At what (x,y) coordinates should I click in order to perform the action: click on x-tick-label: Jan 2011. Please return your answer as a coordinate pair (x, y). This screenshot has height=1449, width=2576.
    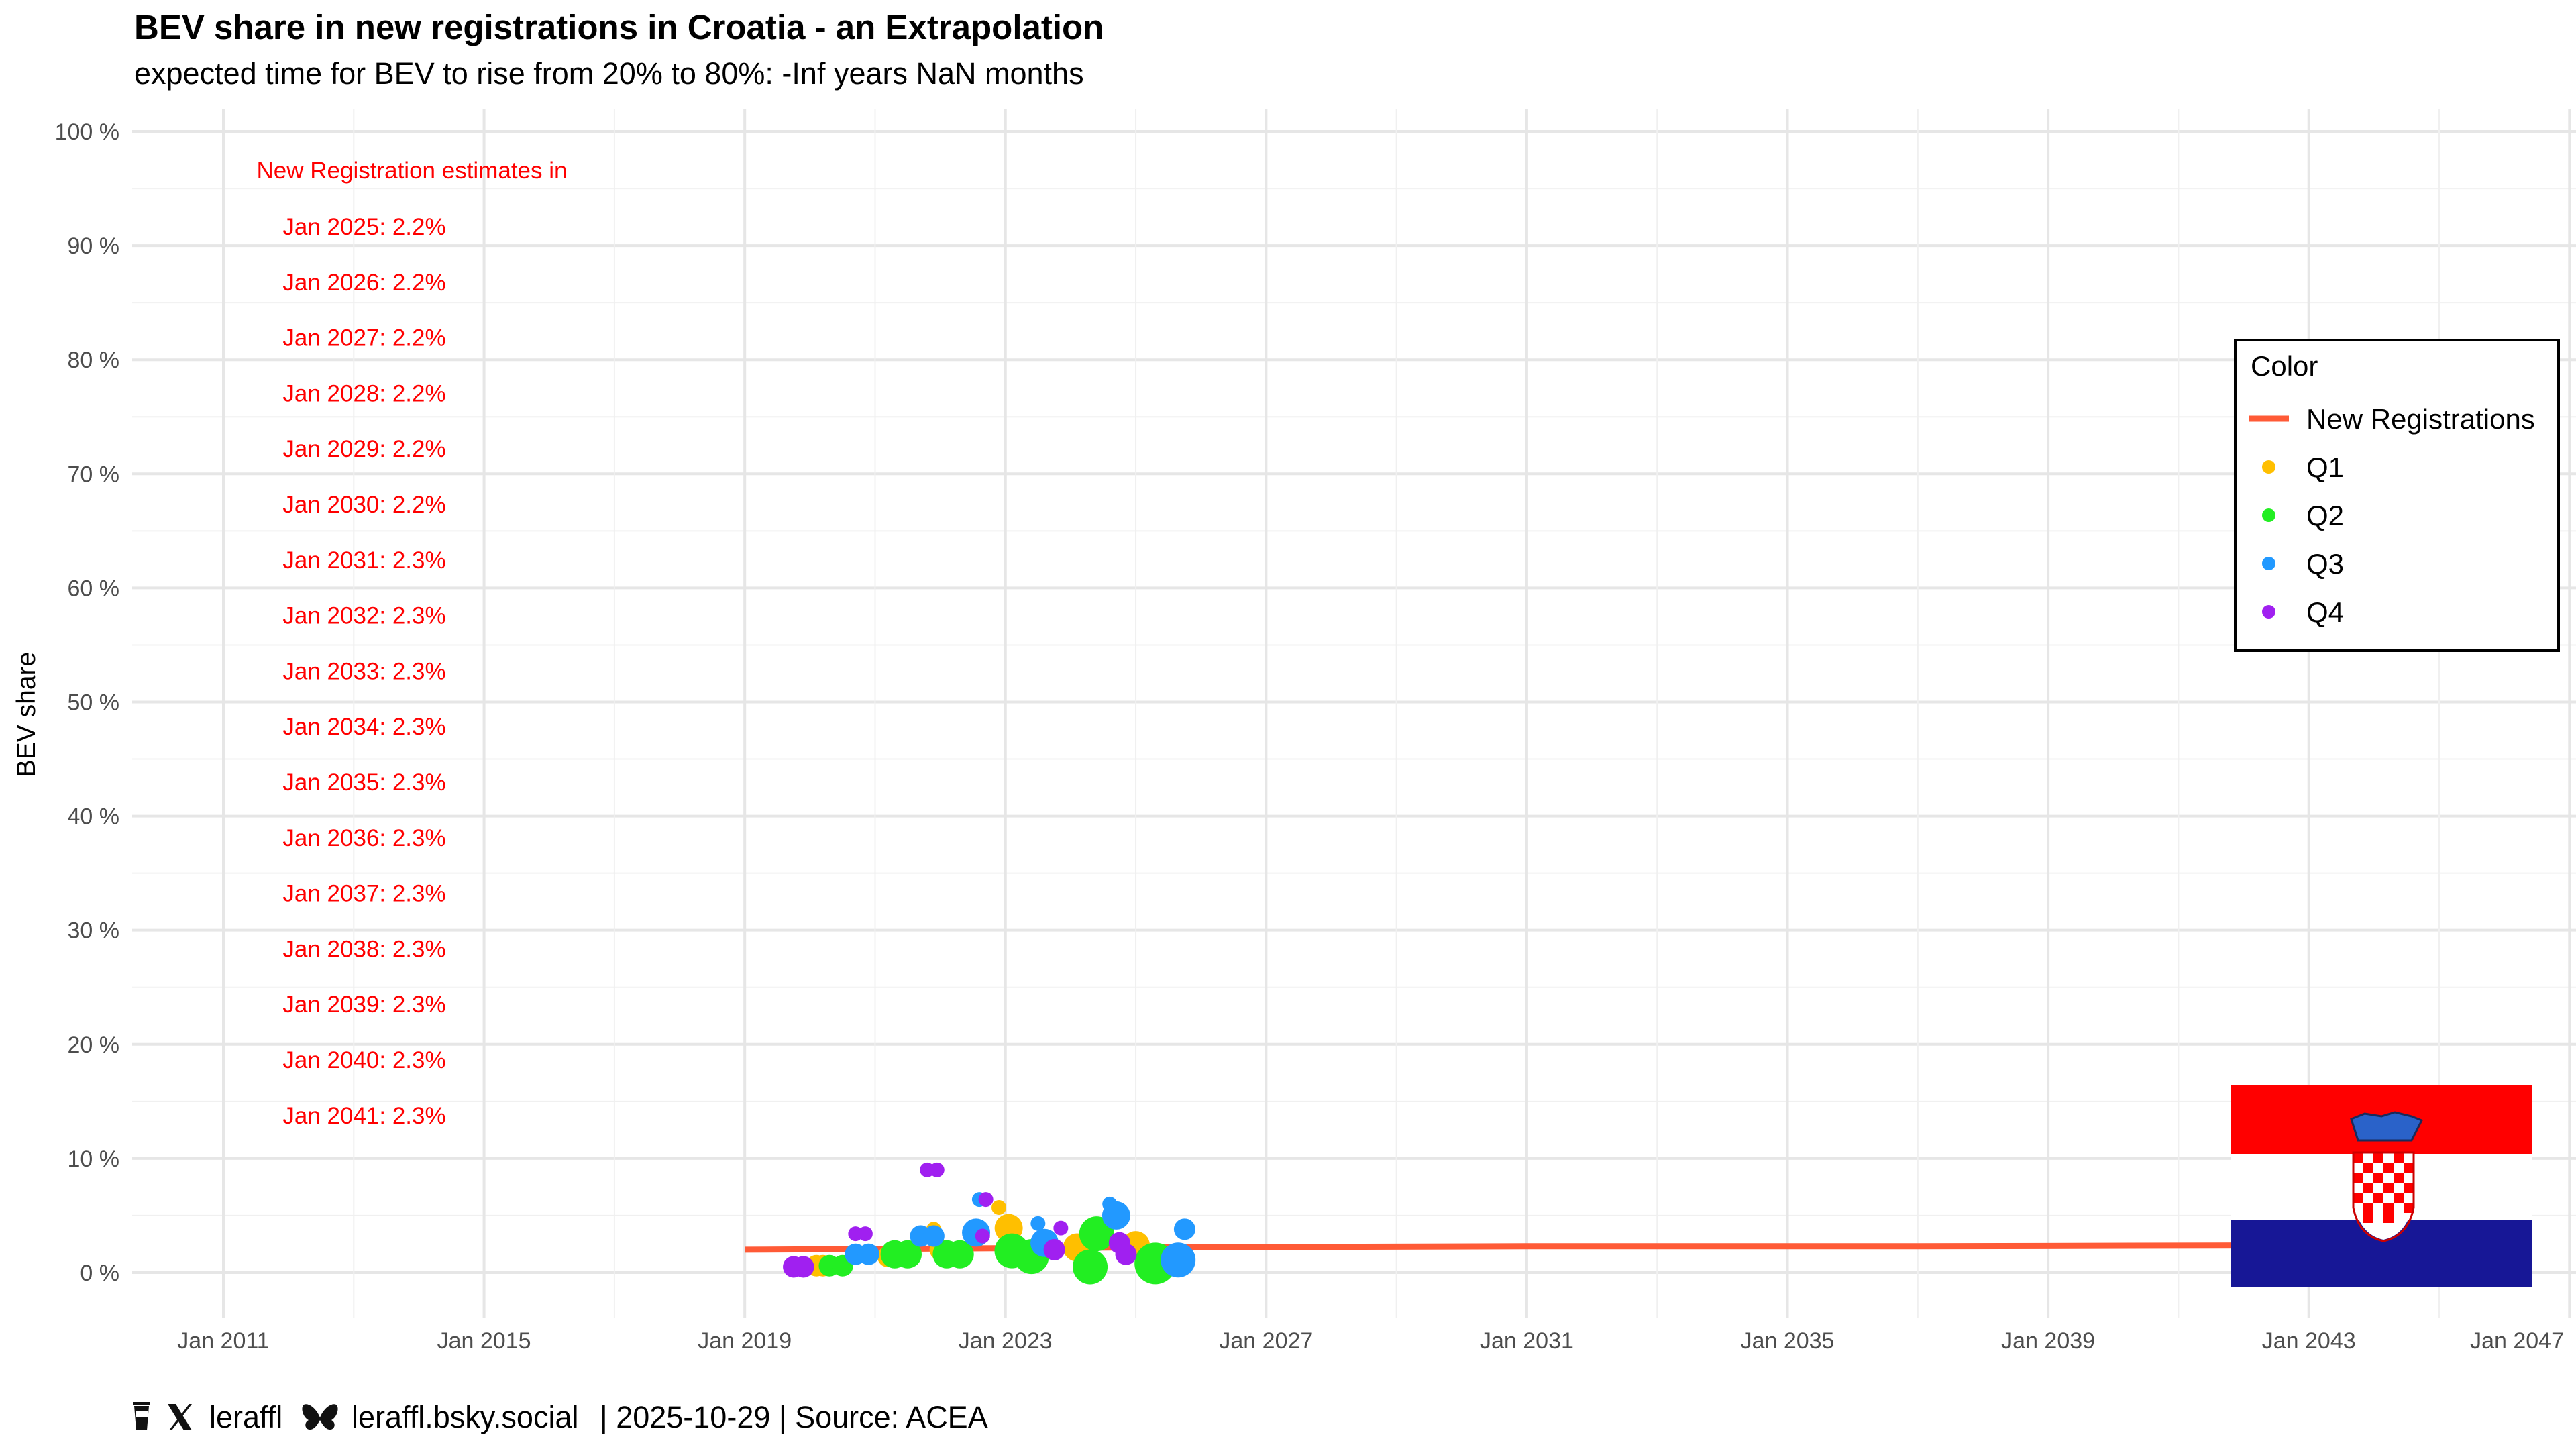
    Looking at the image, I should click on (223, 1341).